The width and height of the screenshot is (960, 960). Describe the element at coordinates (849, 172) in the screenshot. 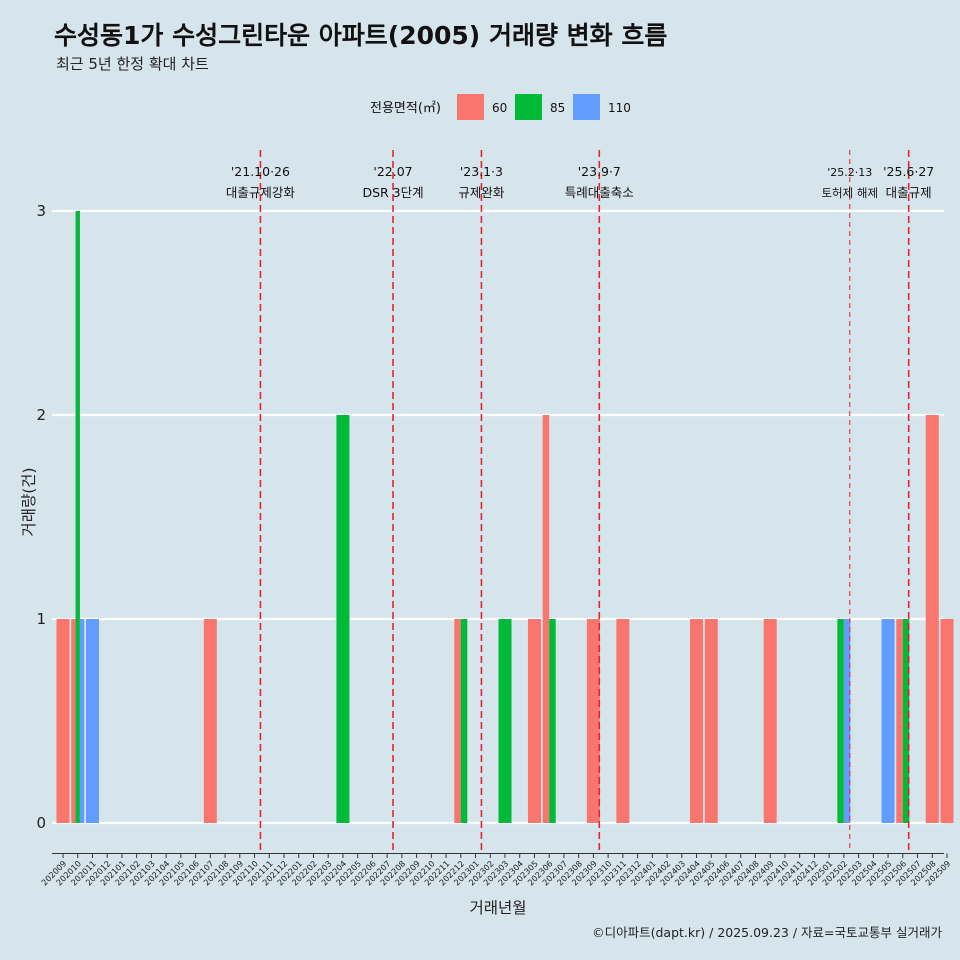

I see `event-date-label: '25.2·13` at that location.